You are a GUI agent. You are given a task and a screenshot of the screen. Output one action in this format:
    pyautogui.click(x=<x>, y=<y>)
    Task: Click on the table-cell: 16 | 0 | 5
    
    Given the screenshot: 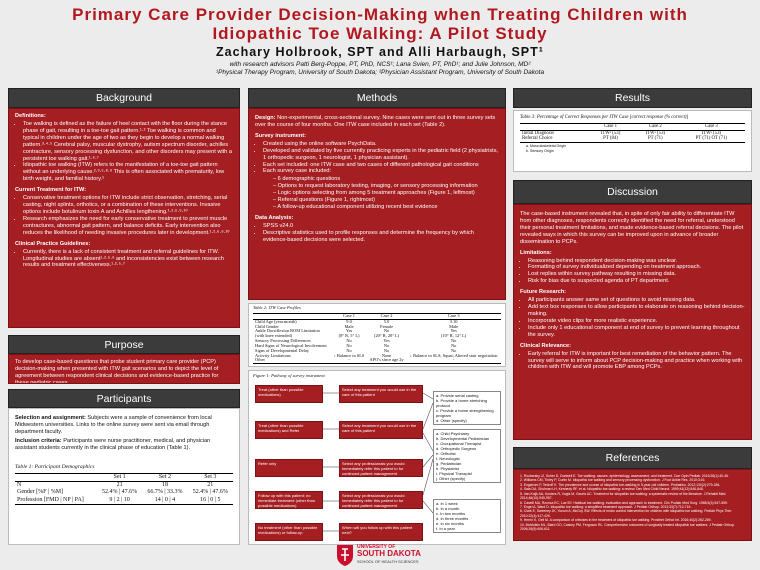 What is the action you would take?
    pyautogui.click(x=210, y=499)
    